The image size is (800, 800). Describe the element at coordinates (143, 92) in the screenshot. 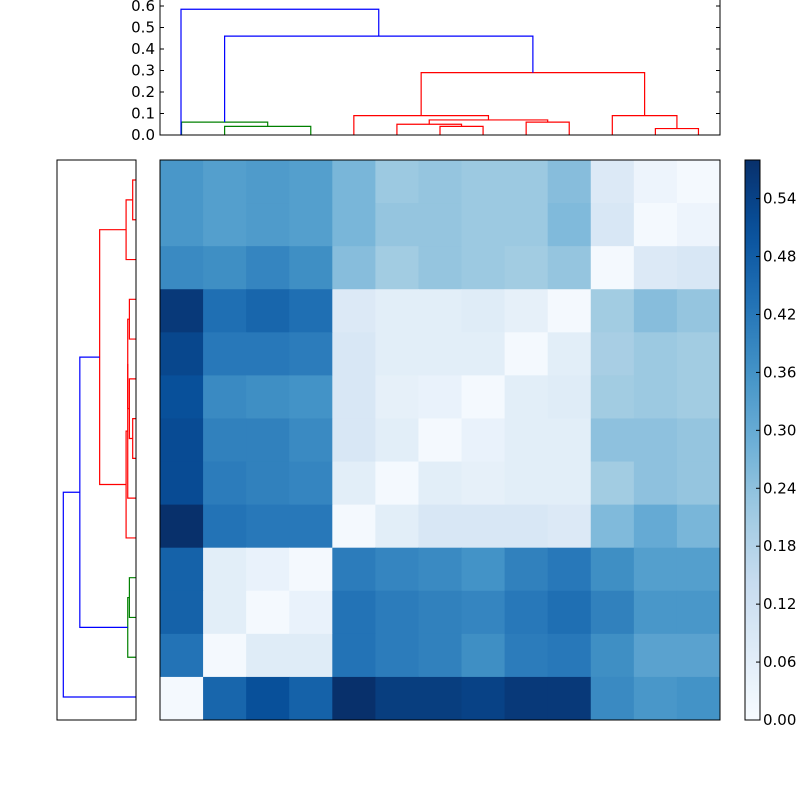

I see `top-y-tick-label: 0.2` at that location.